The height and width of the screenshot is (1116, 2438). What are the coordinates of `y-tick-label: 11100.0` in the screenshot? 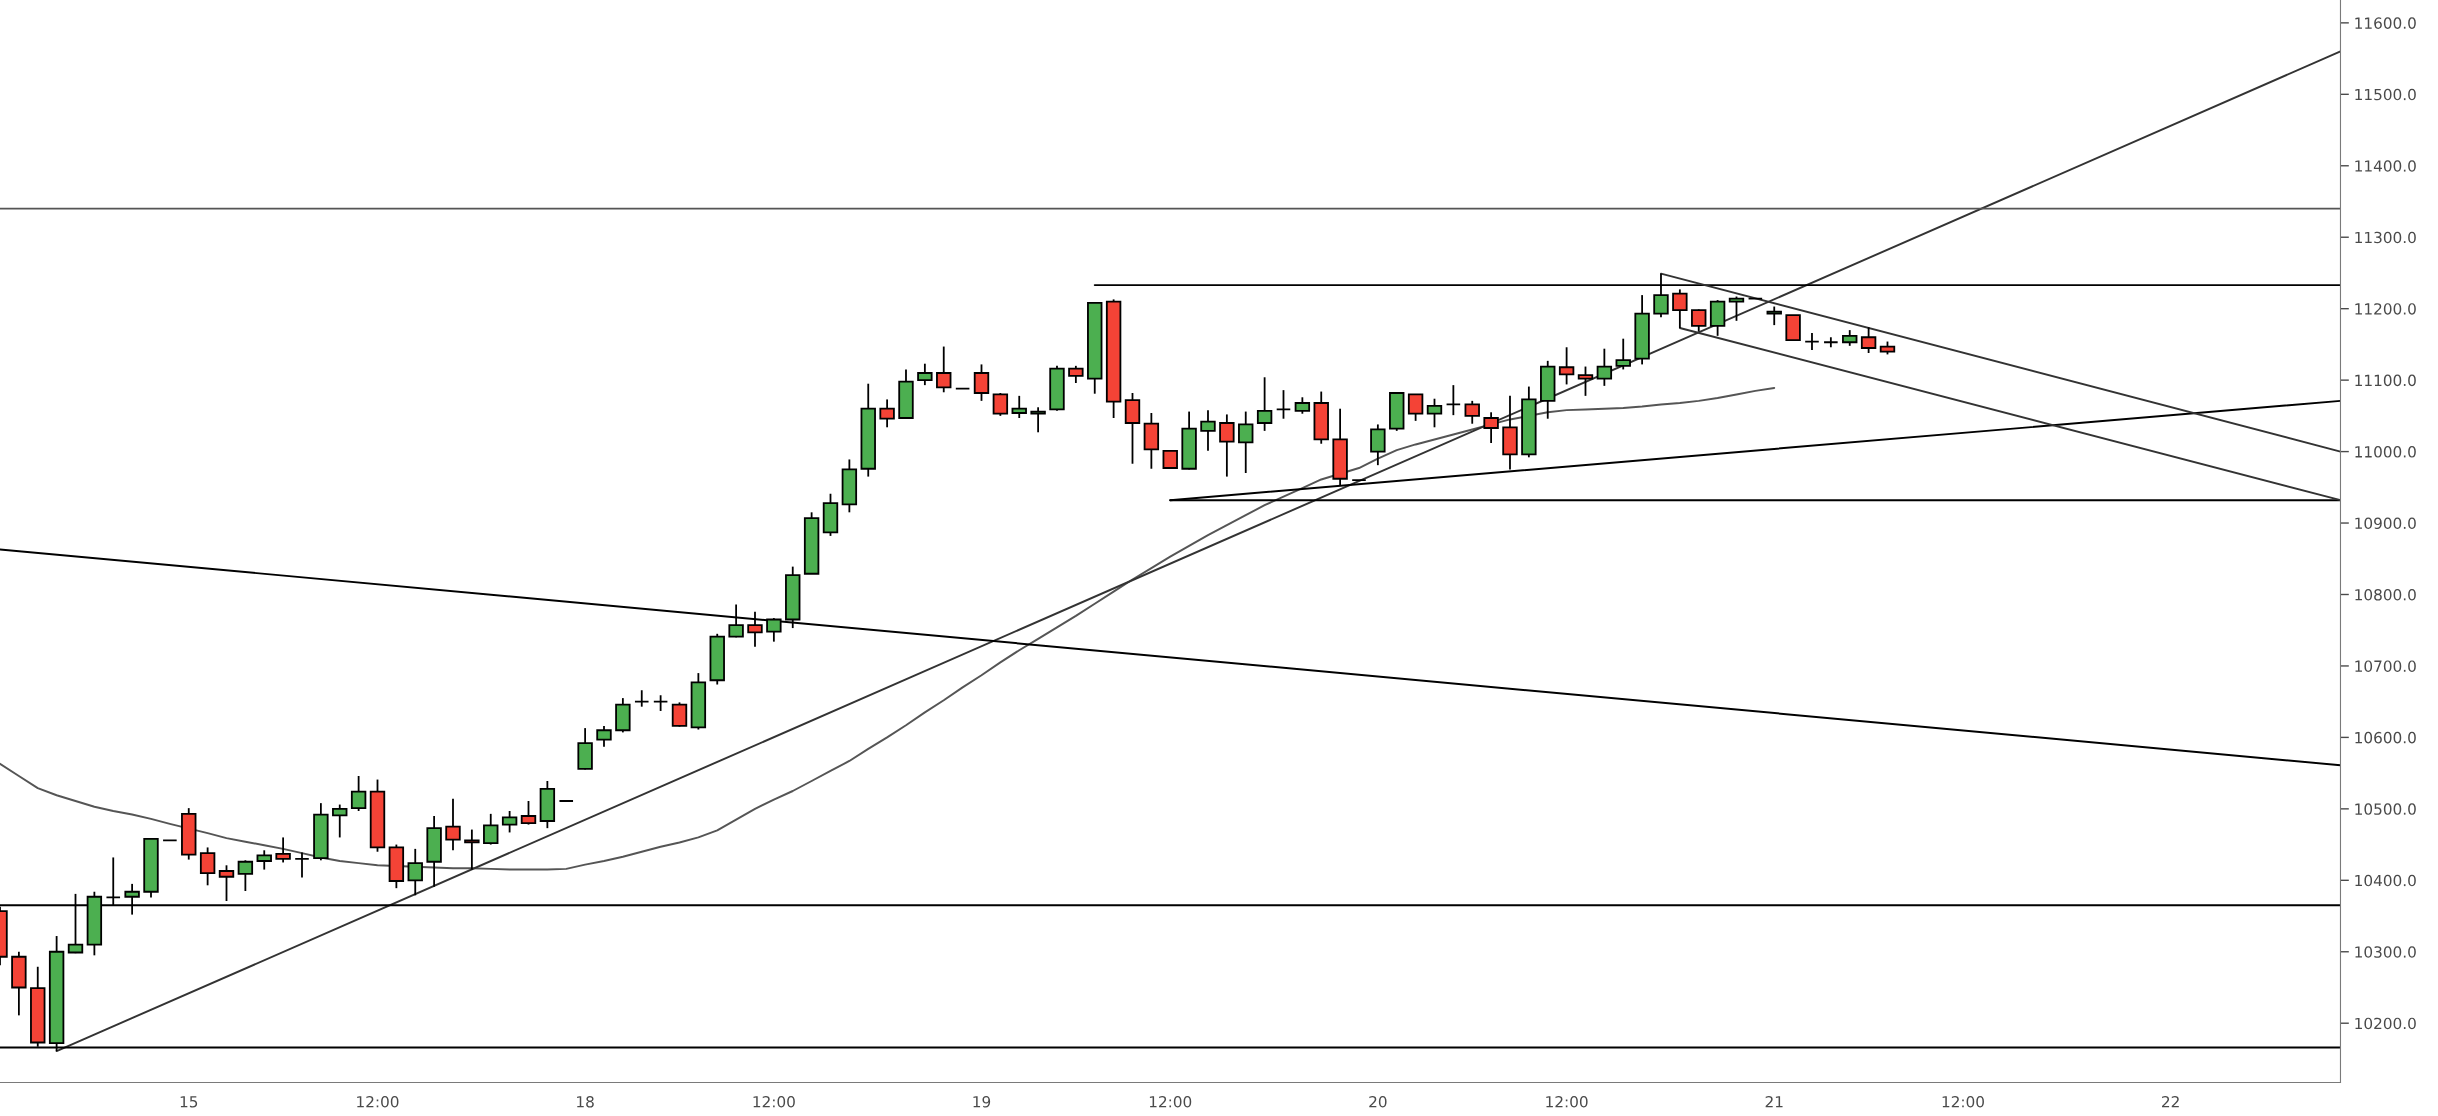 It's located at (2385, 380).